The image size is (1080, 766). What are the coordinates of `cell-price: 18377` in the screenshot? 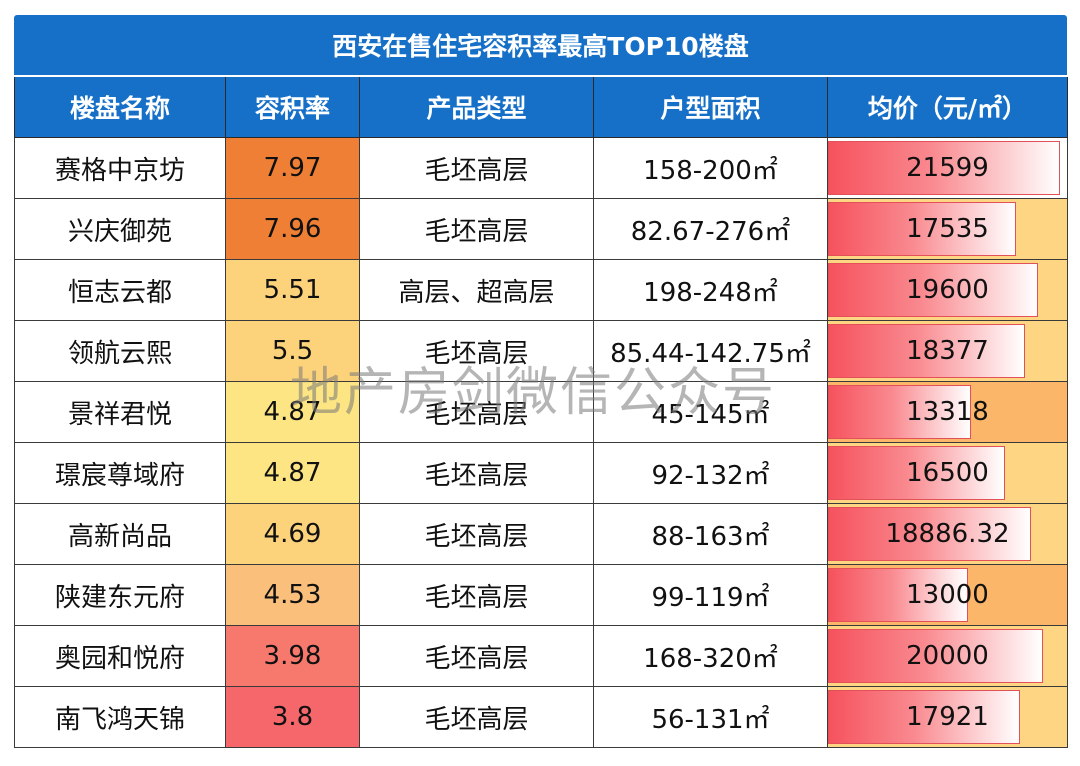 It's located at (947, 351).